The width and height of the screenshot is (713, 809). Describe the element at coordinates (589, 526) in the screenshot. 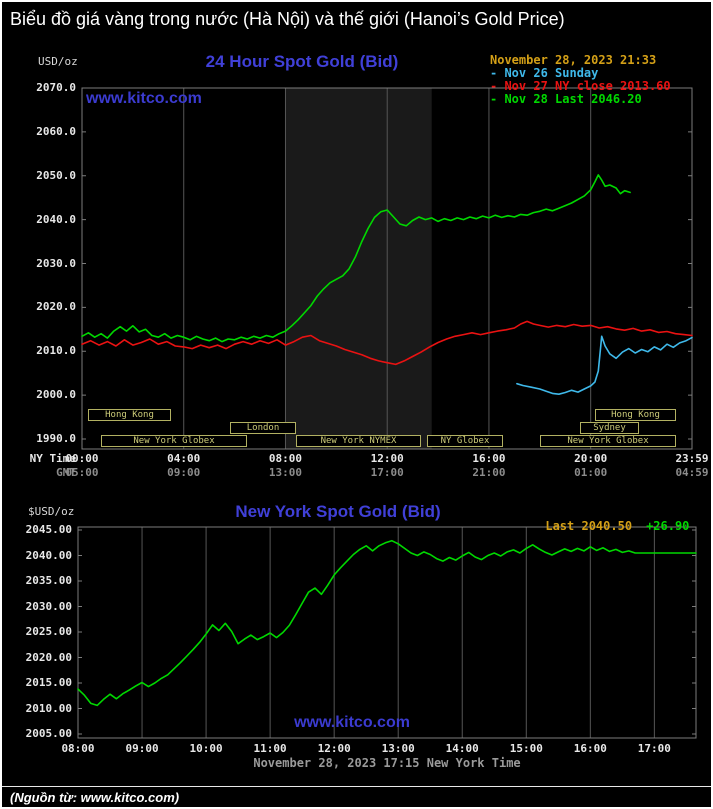

I see `chart2-last-value: Last 2040.50` at that location.